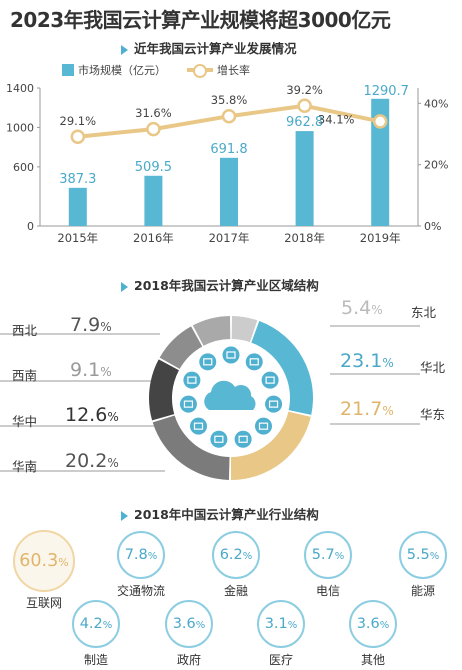 This screenshot has height=670, width=462. What do you see at coordinates (141, 555) in the screenshot?
I see `industry-value: 7.8%` at bounding box center [141, 555].